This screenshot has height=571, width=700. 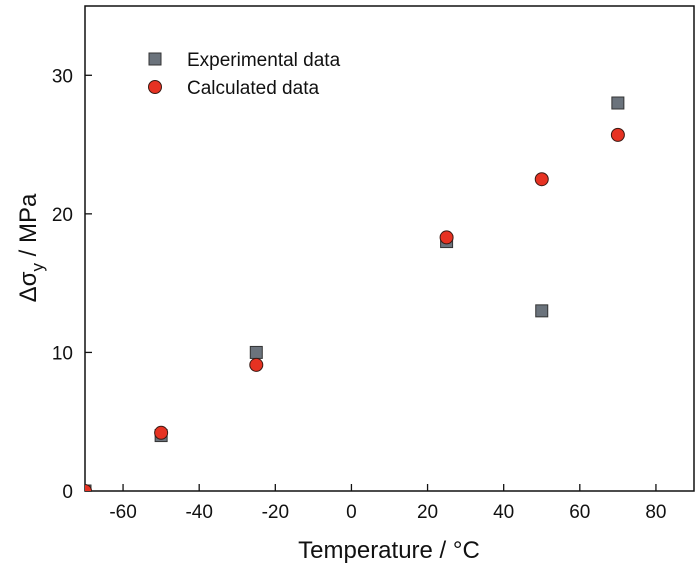 I want to click on y-tick-label: 10, so click(x=62, y=353).